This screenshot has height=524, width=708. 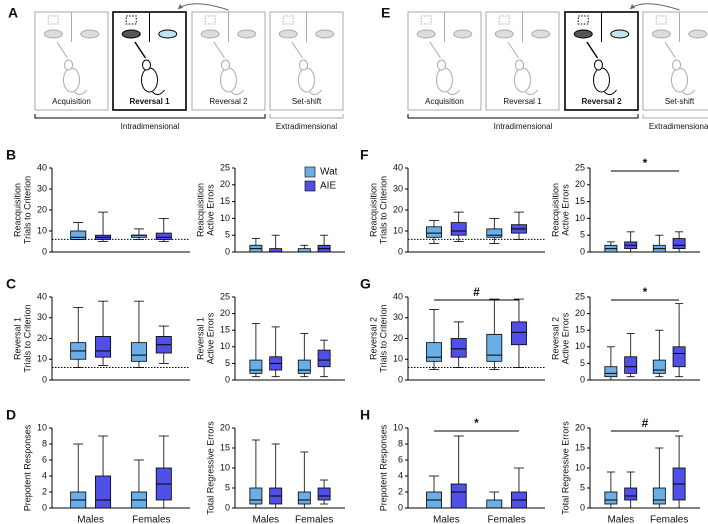 I want to click on y-axis-label: Prepotent Responses, so click(x=383, y=467).